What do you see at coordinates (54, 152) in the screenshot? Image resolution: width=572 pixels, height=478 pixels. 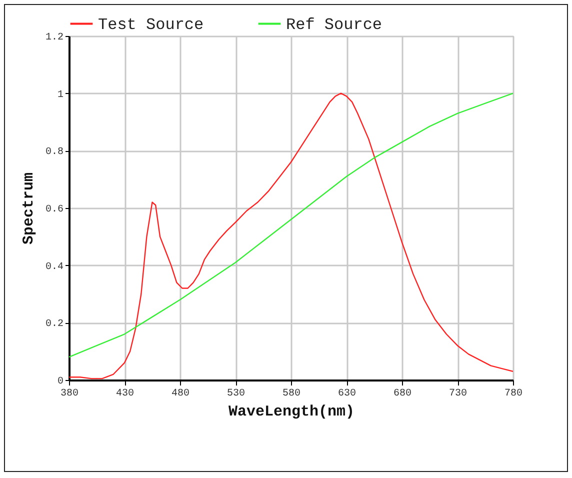 I see `y-tick-label: 0.8` at bounding box center [54, 152].